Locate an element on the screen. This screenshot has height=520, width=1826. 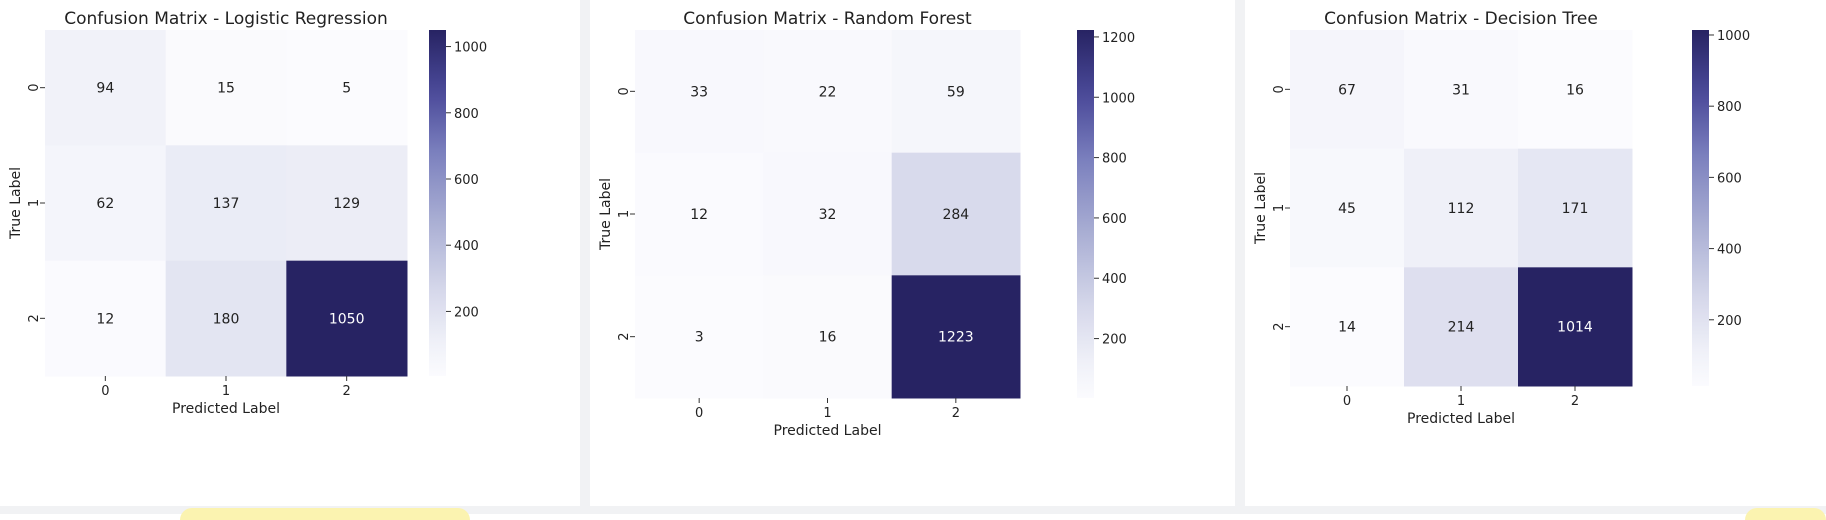
cell-value: 214 is located at coordinates (1461, 328).